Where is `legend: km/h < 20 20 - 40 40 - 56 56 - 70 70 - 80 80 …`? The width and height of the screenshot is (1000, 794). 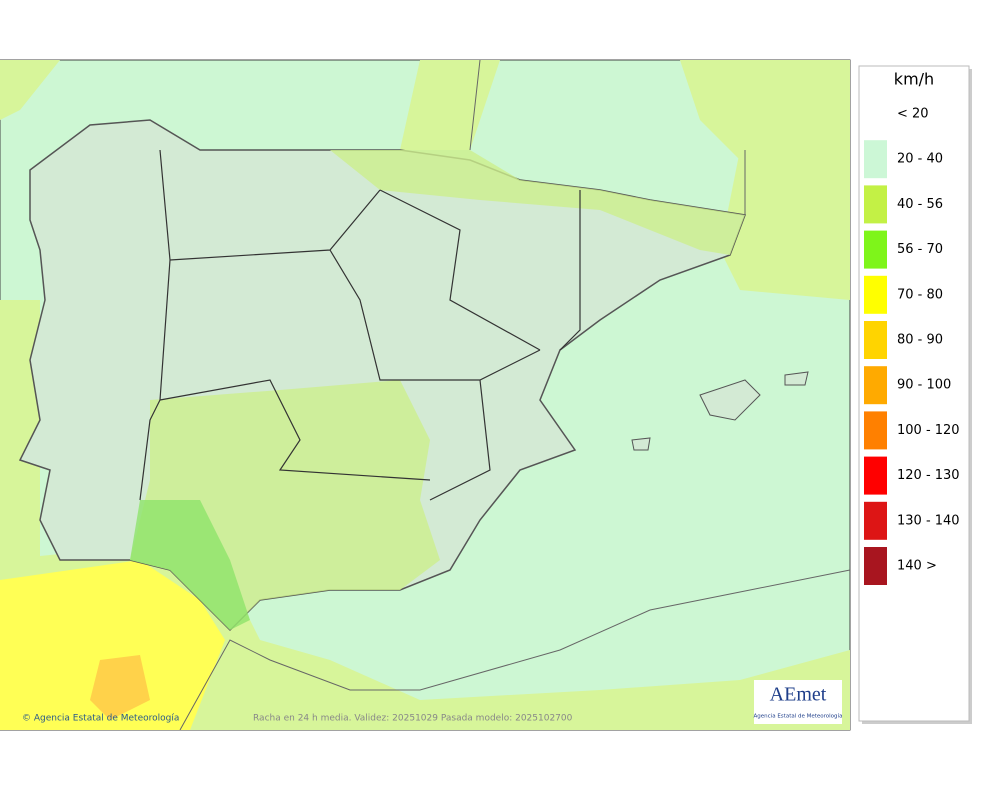 legend: km/h < 20 20 - 40 40 - 56 56 - 70 70 - 80 80 … is located at coordinates (915, 394).